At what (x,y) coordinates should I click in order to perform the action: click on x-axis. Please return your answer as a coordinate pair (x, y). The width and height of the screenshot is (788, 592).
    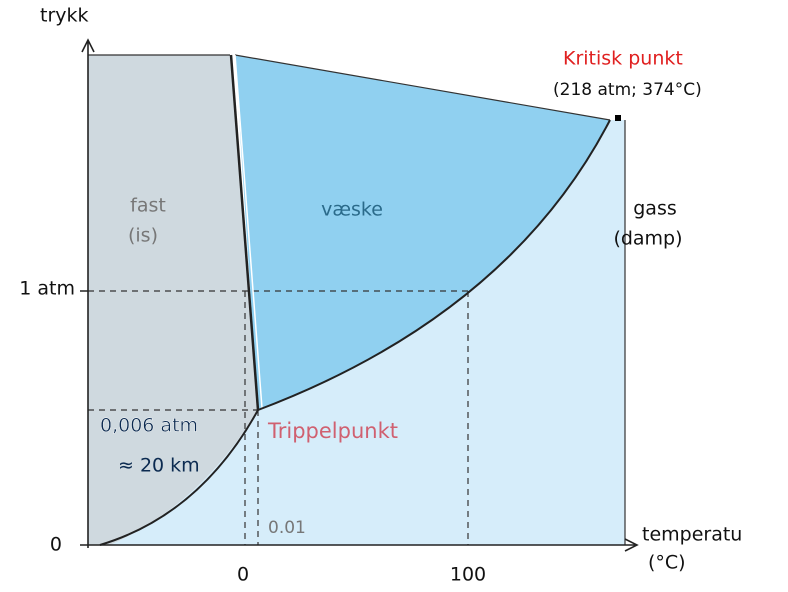
    Looking at the image, I should click on (359, 545).